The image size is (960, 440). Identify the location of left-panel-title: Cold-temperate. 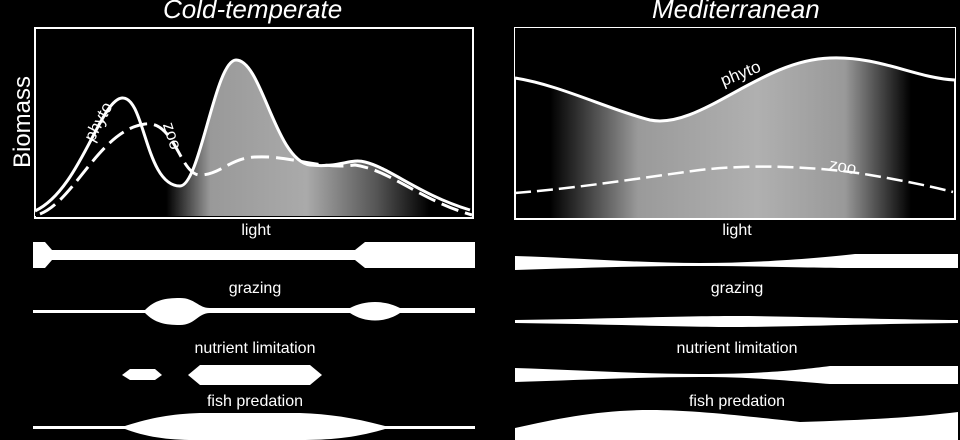
(253, 12).